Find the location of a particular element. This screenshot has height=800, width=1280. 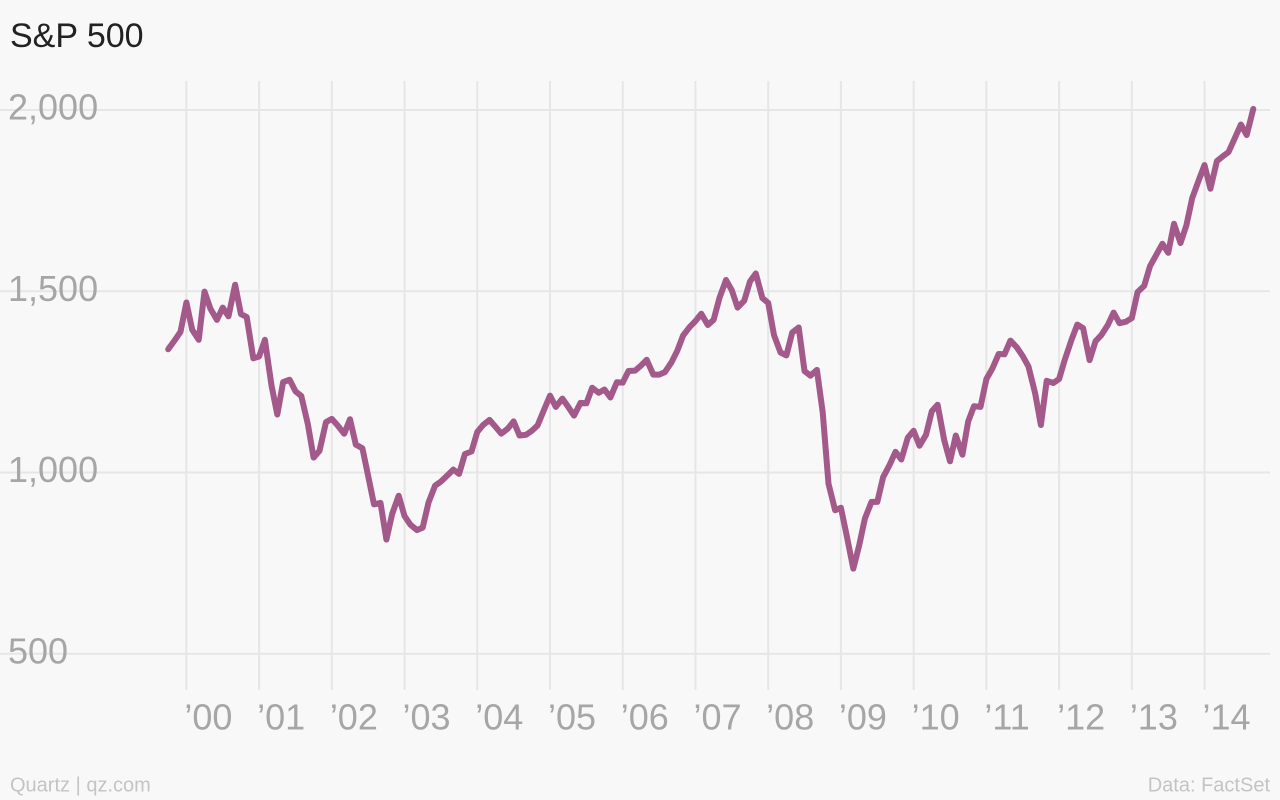

x-tick-label: ’12 is located at coordinates (1081, 717).